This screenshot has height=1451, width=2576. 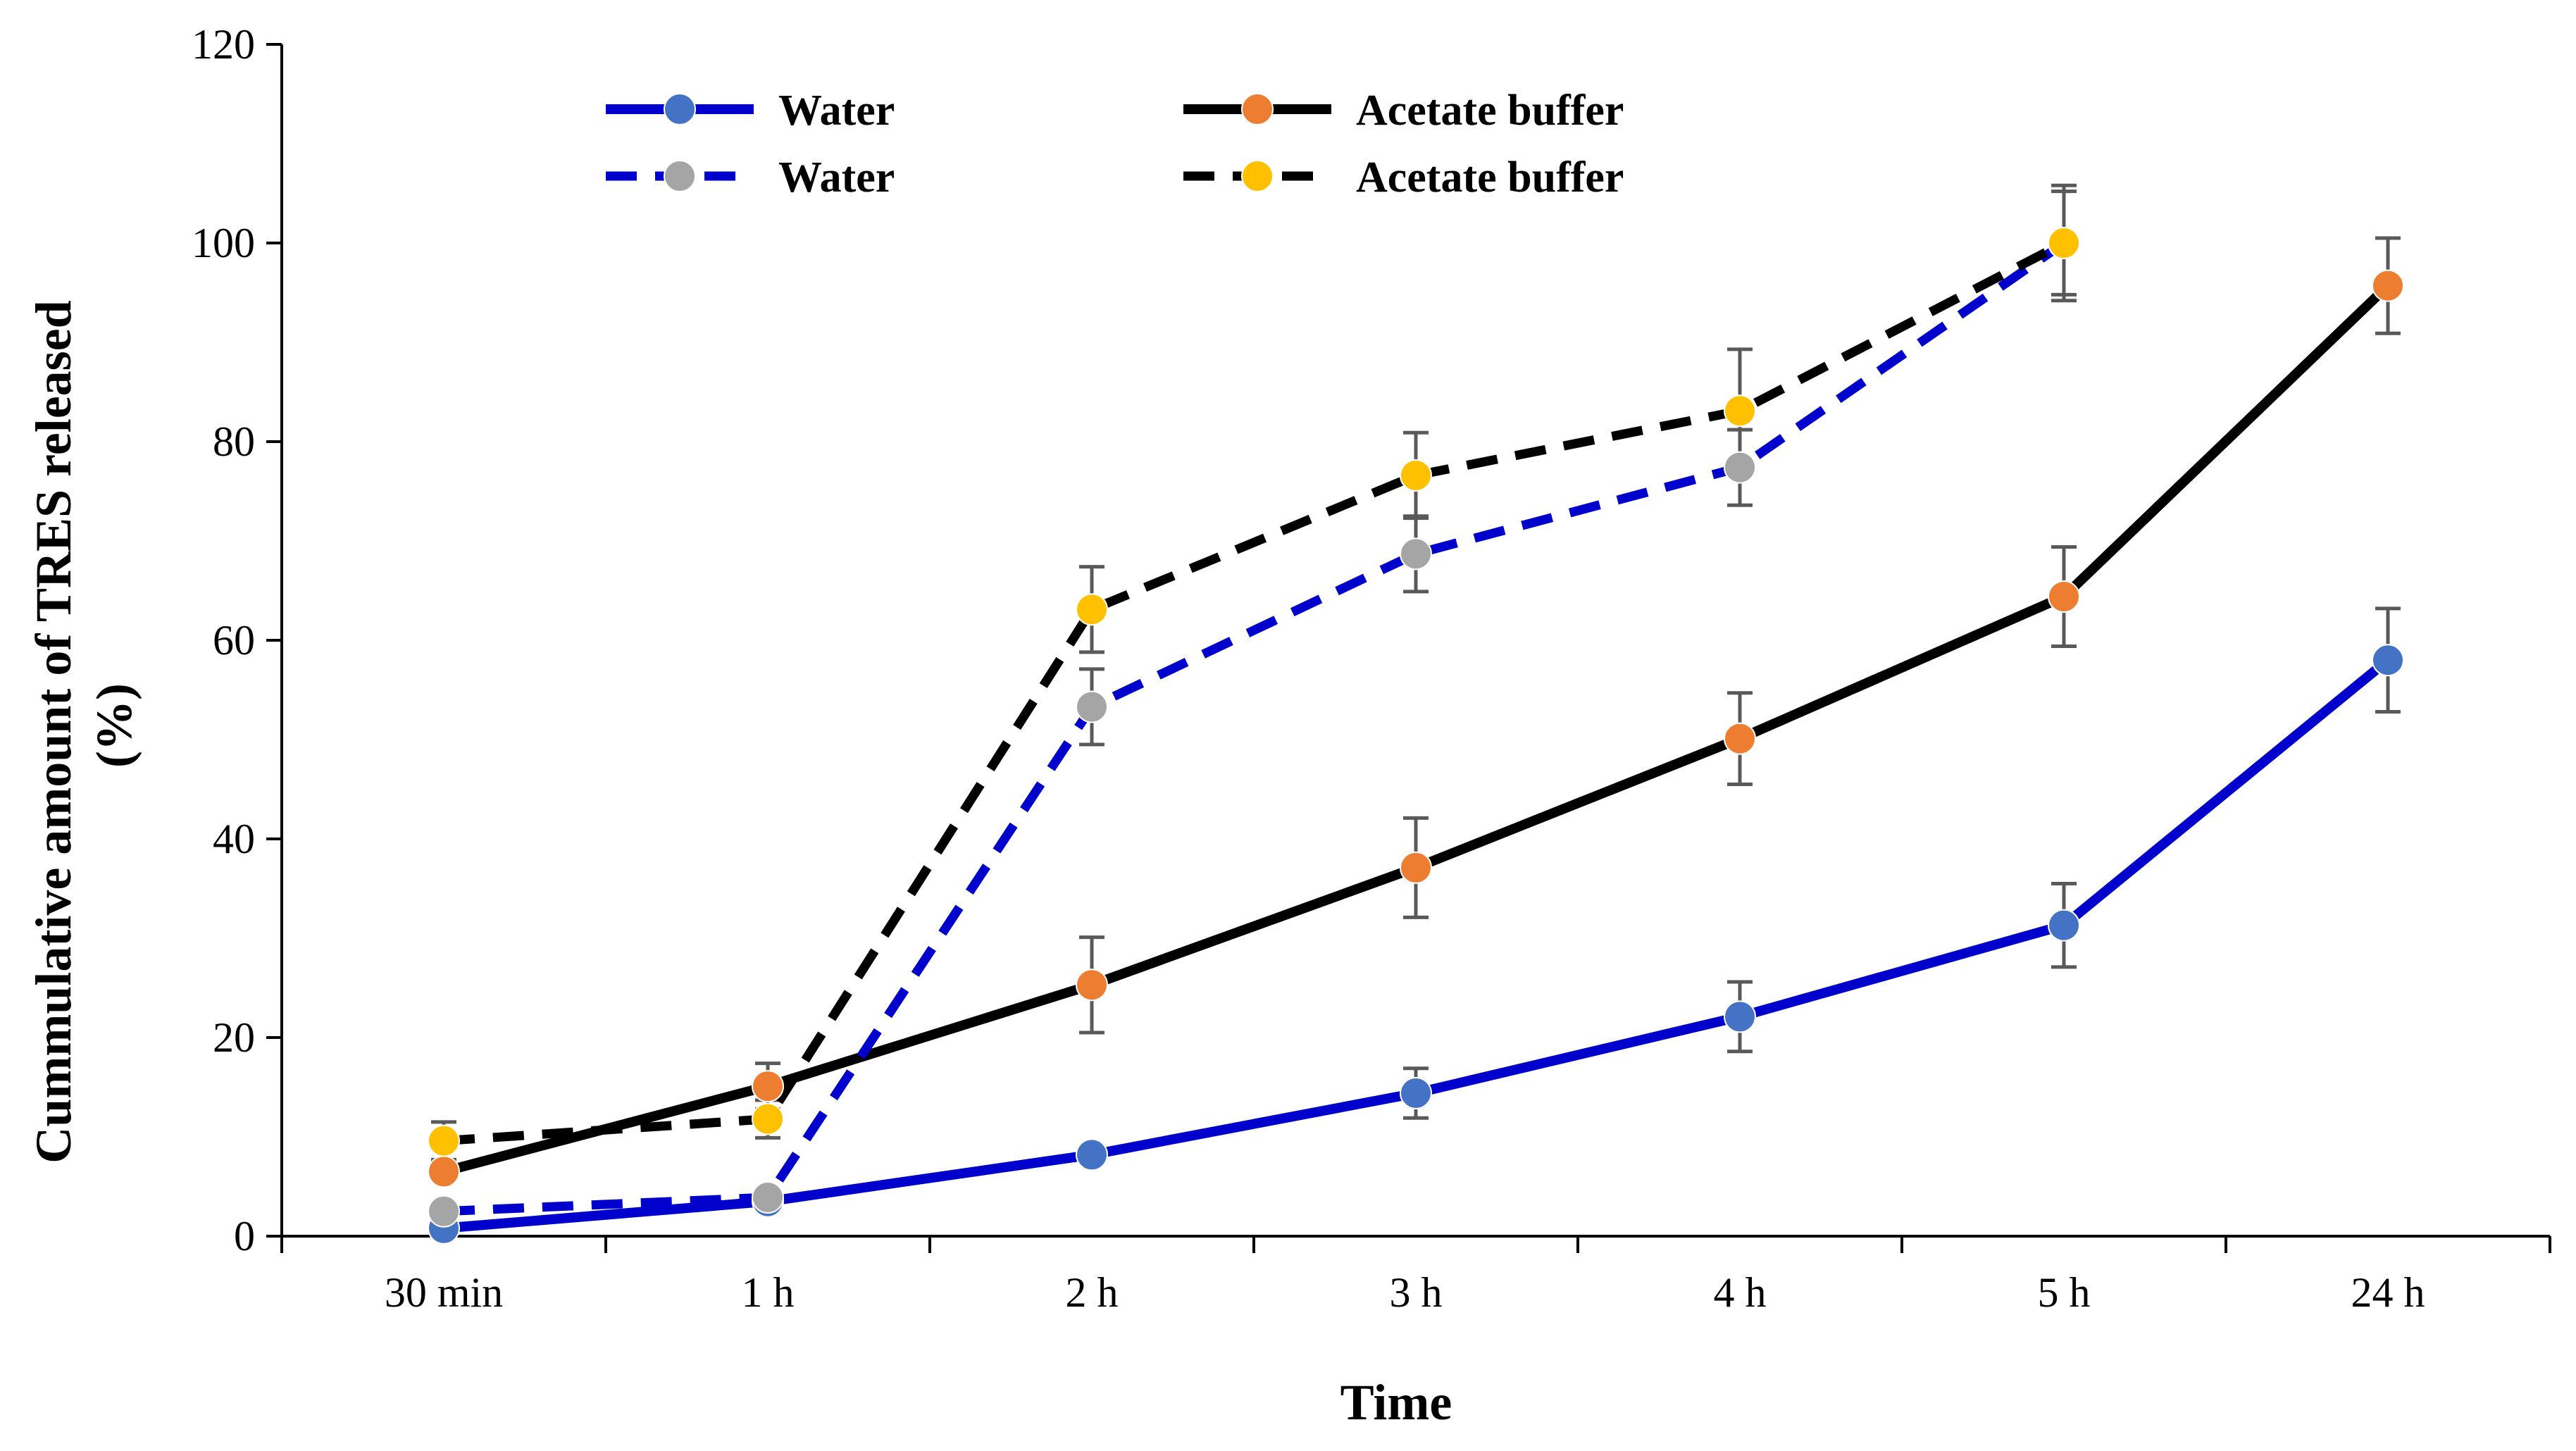 I want to click on y-tick-label: 100, so click(x=223, y=243).